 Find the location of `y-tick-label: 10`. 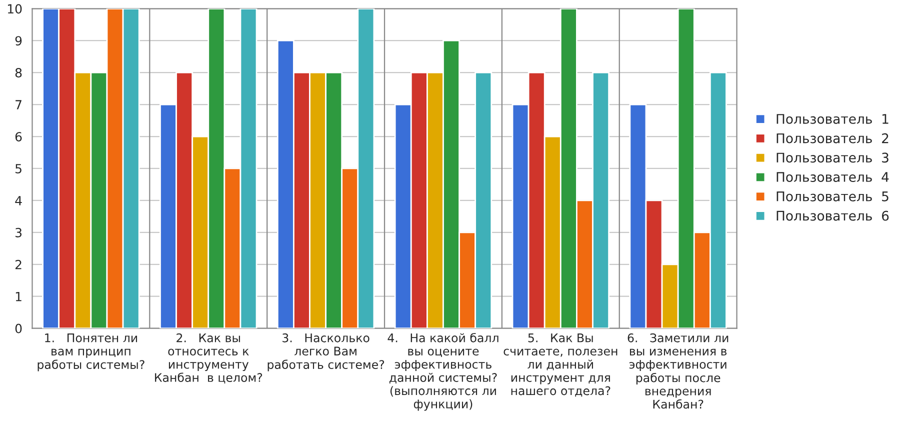

y-tick-label: 10 is located at coordinates (15, 9).